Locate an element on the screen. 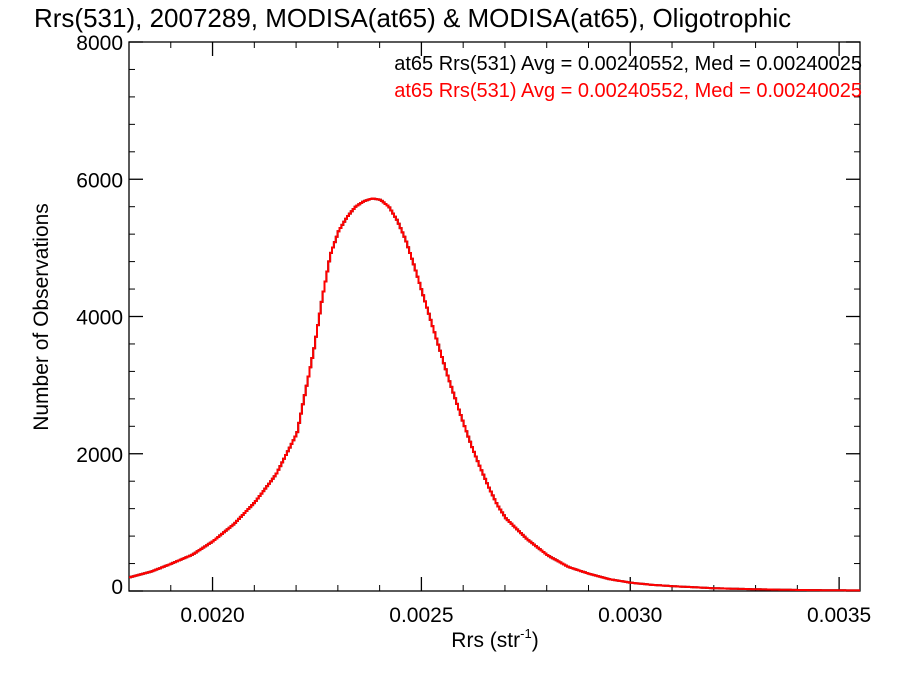  y-tick-label: 0 is located at coordinates (117, 587).